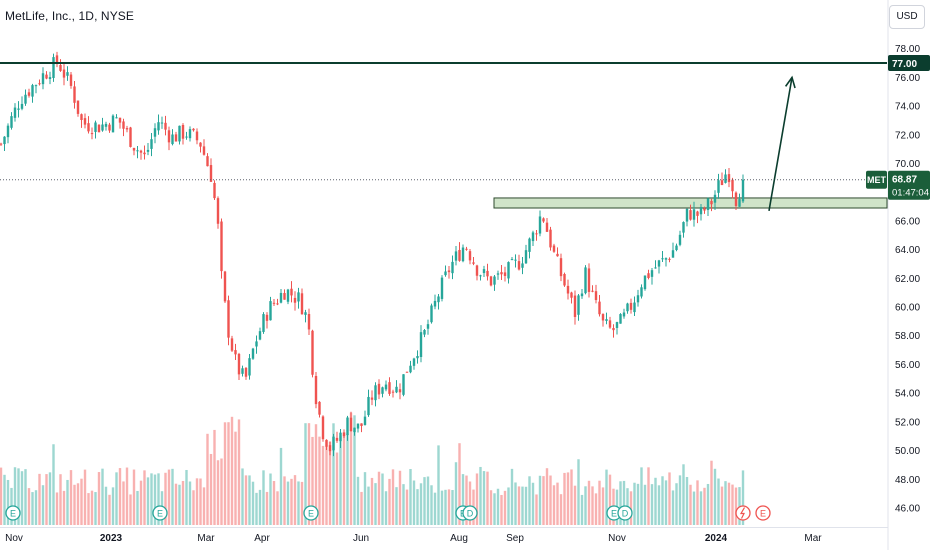 Image resolution: width=932 pixels, height=550 pixels. What do you see at coordinates (910, 193) in the screenshot?
I see `countdown-label: 01:47:04` at bounding box center [910, 193].